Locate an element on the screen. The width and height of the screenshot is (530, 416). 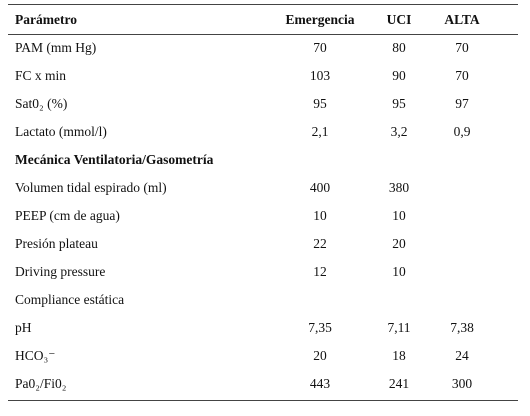
row-label: Presión plateau is located at coordinates (56, 243).